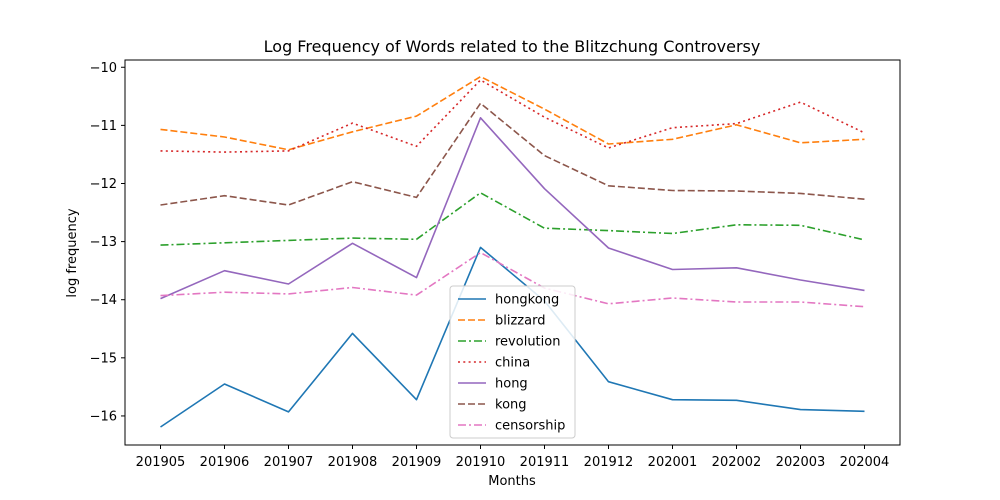  I want to click on y-tick-label: −12, so click(103, 184).